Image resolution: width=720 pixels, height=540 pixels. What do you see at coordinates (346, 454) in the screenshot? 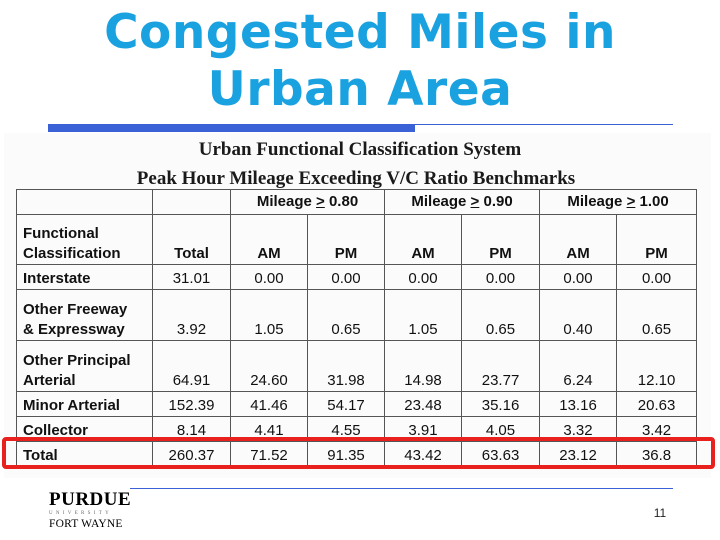
I see `table-cell: 91.35` at bounding box center [346, 454].